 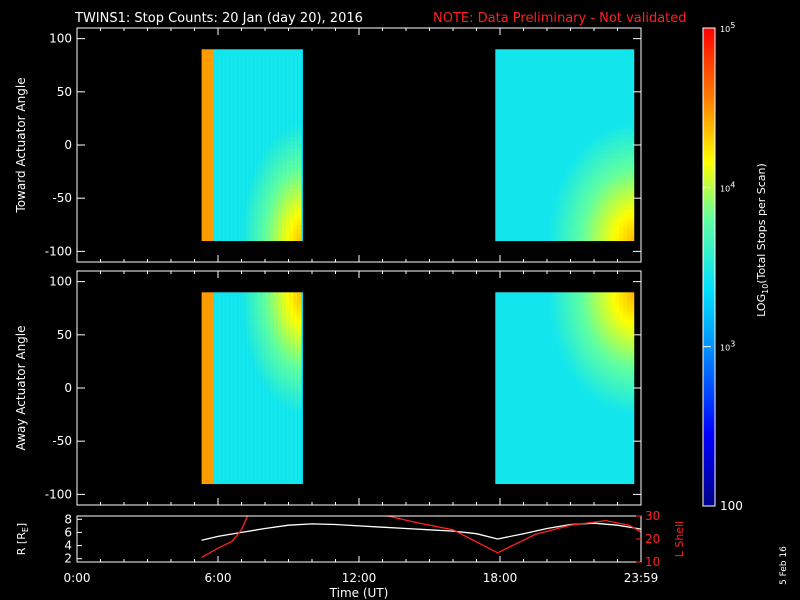 I want to click on orbit-ytick-label: 2, so click(x=68, y=559).